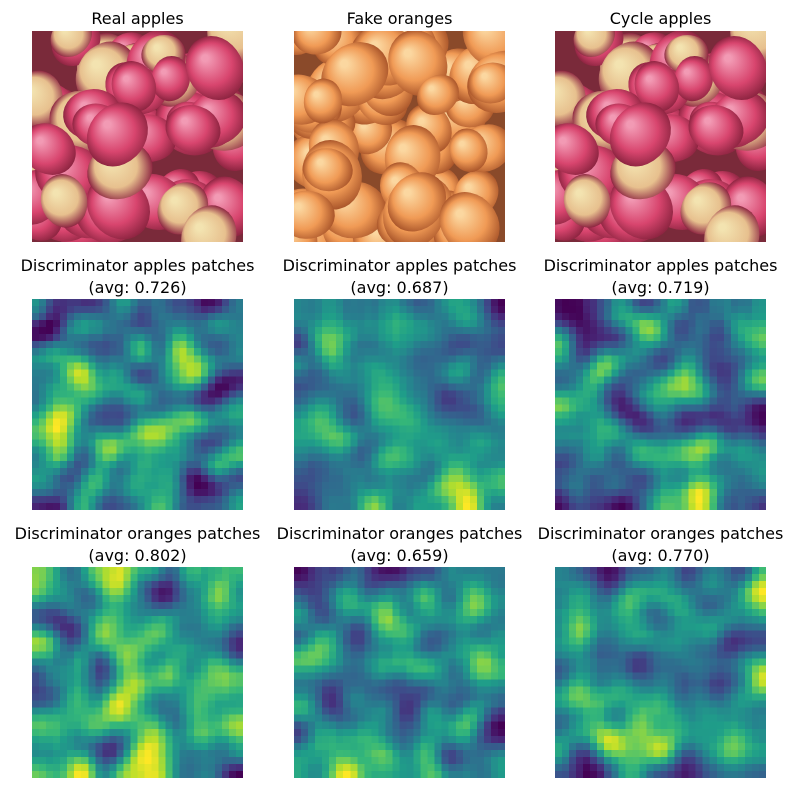  What do you see at coordinates (399, 287) in the screenshot?
I see `panel-subtitle-avg: (avg: 0.687)` at bounding box center [399, 287].